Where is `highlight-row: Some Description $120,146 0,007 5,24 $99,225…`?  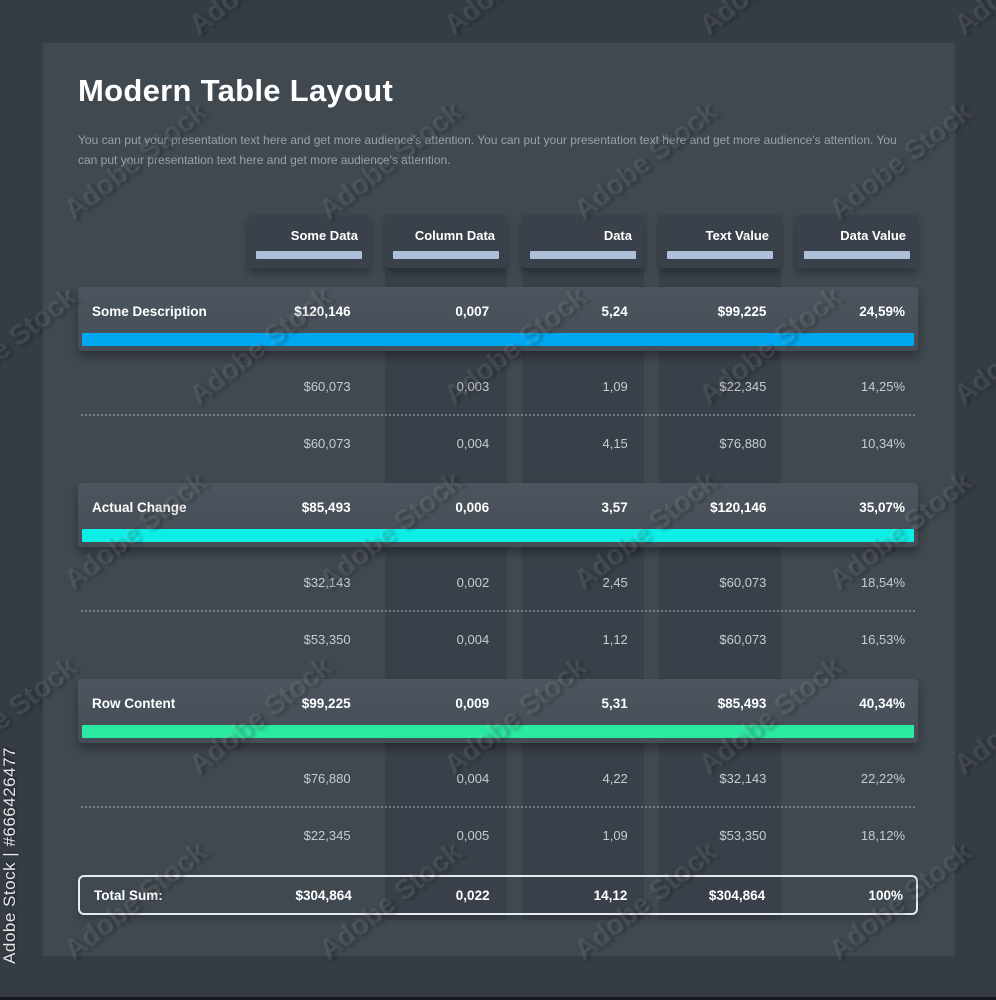
highlight-row: Some Description $120,146 0,007 5,24 $99,225… is located at coordinates (498, 319).